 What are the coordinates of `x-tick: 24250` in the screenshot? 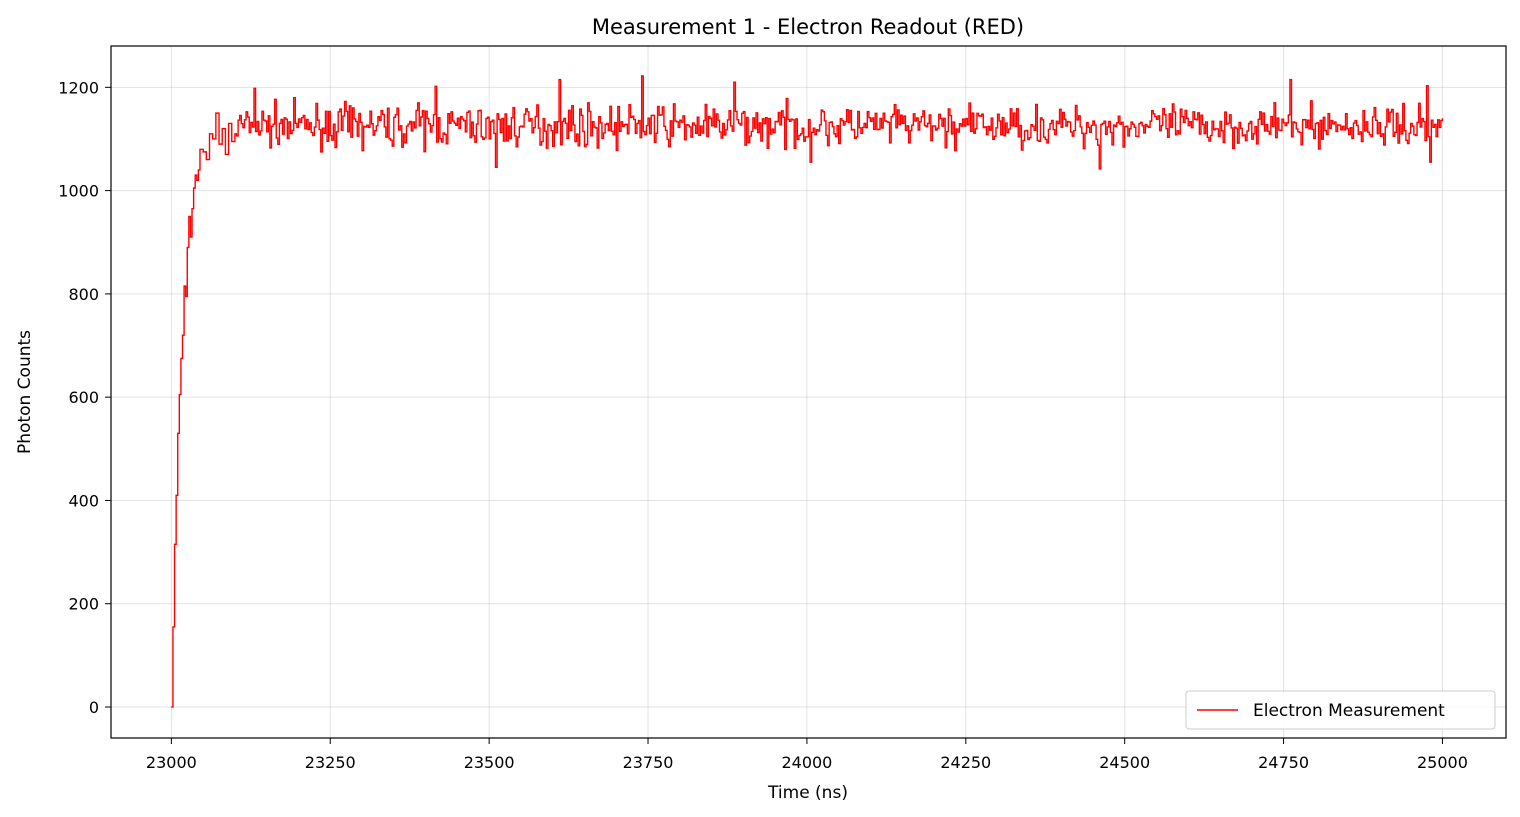 It's located at (965, 755).